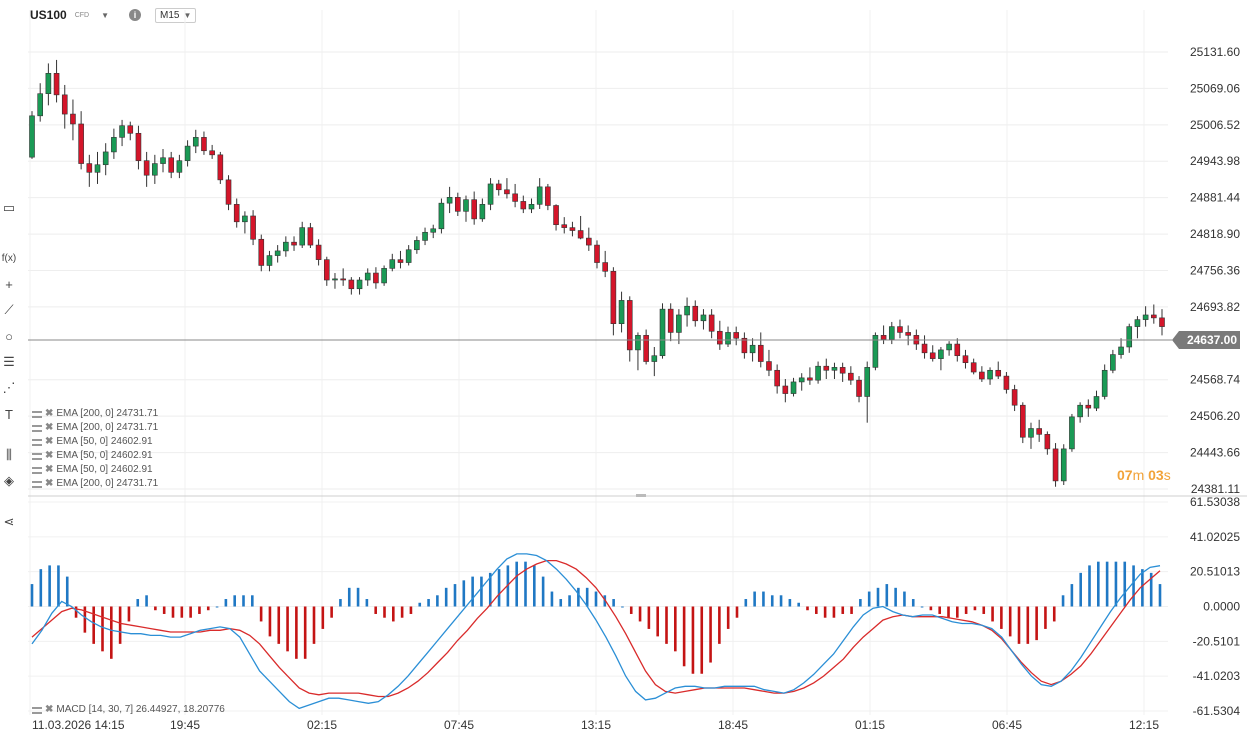 The width and height of the screenshot is (1247, 742). I want to click on fibonacci-icon: ☰, so click(9, 361).